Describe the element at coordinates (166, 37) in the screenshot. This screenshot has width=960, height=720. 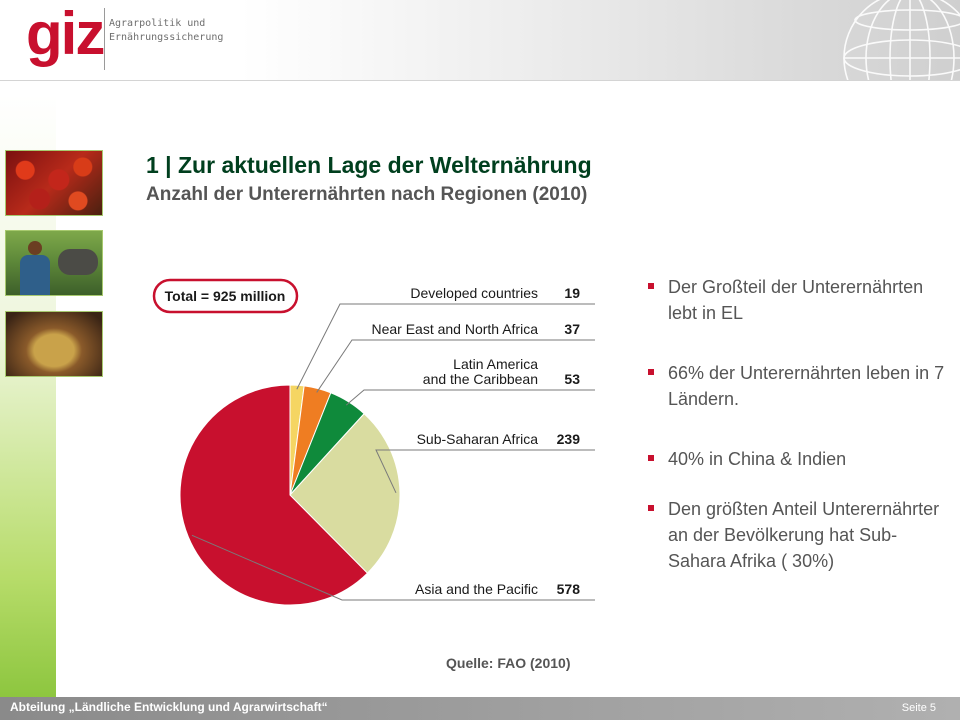
I see `logo-subtitle-line-2: Ernährungssicherung` at that location.